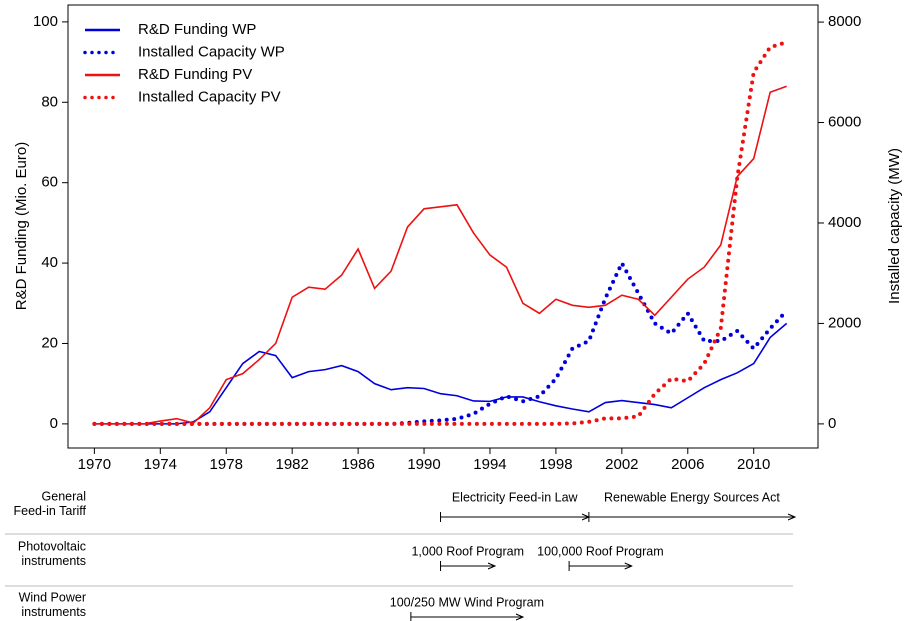  What do you see at coordinates (49, 262) in the screenshot?
I see `y-tick-label: 40` at bounding box center [49, 262].